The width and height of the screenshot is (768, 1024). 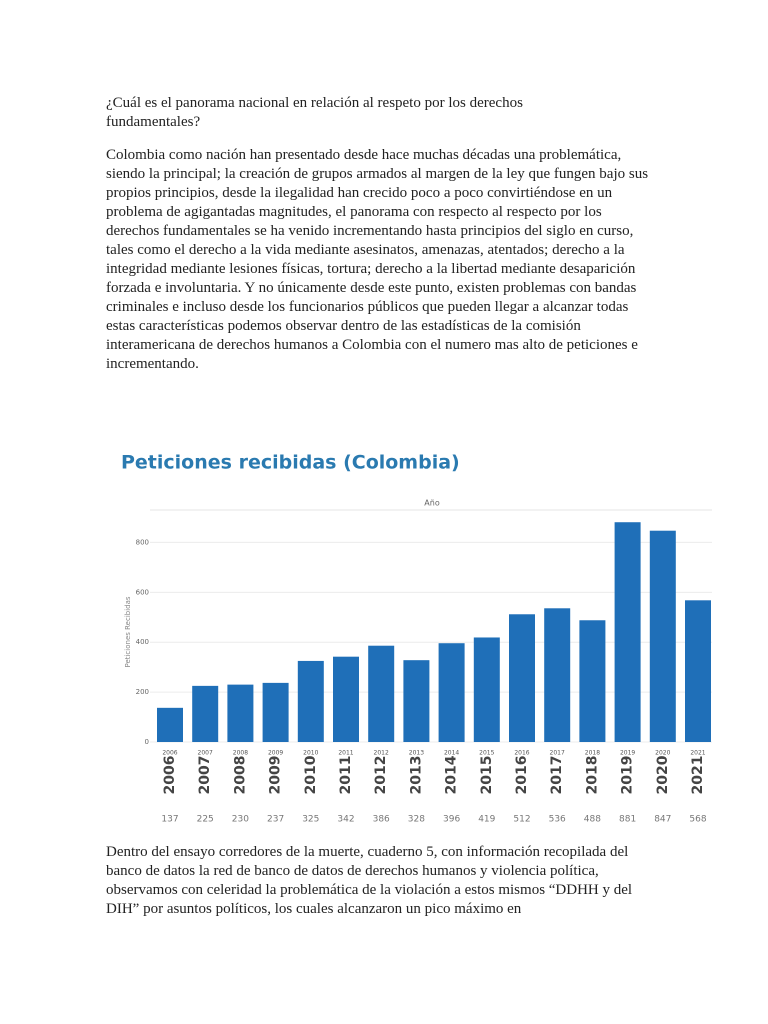 What do you see at coordinates (628, 775) in the screenshot?
I see `year-label: 2019` at bounding box center [628, 775].